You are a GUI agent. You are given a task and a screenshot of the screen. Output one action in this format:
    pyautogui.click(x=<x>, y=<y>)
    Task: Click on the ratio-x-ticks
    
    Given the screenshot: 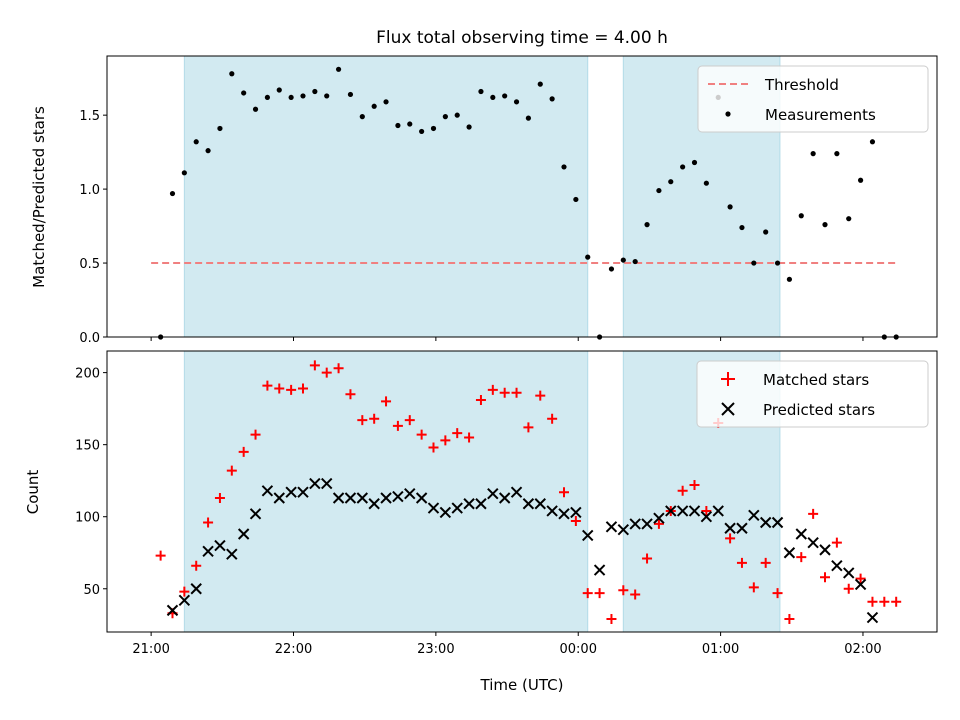 What is the action you would take?
    pyautogui.click(x=507, y=339)
    